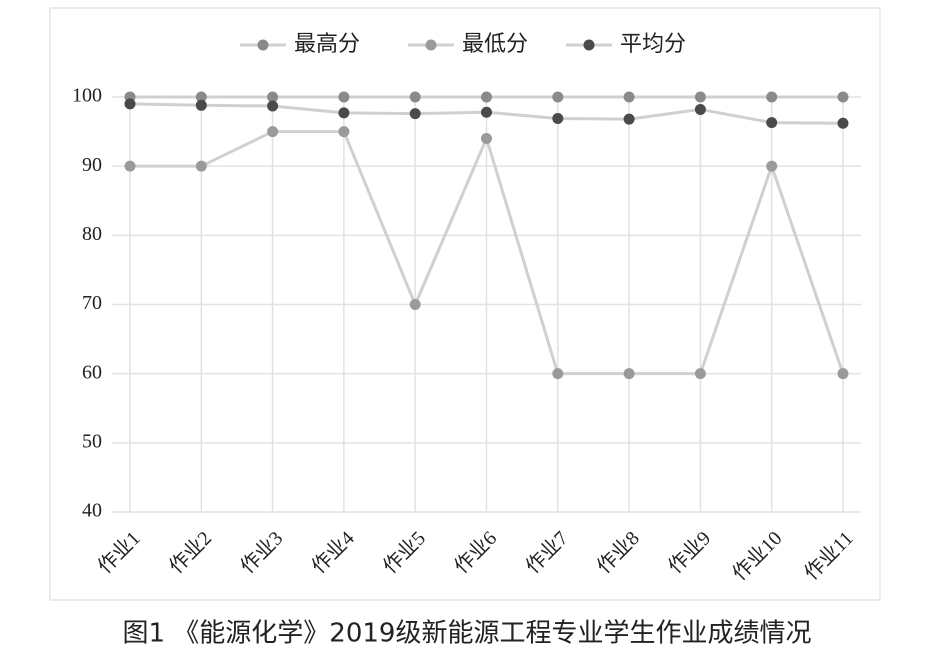 The width and height of the screenshot is (934, 662). Describe the element at coordinates (92, 234) in the screenshot. I see `y-tick-label: 80` at that location.